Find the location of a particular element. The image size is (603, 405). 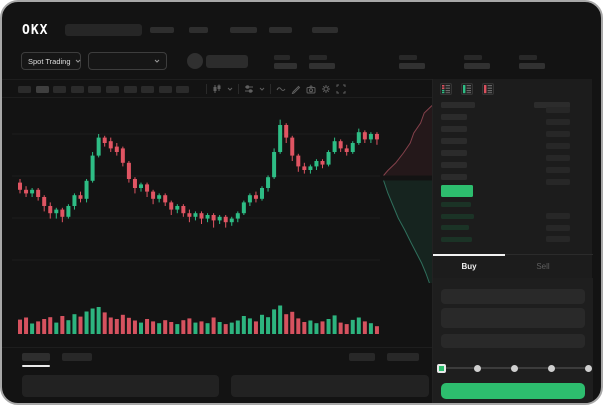

book-bids-icon is located at coordinates (467, 89).